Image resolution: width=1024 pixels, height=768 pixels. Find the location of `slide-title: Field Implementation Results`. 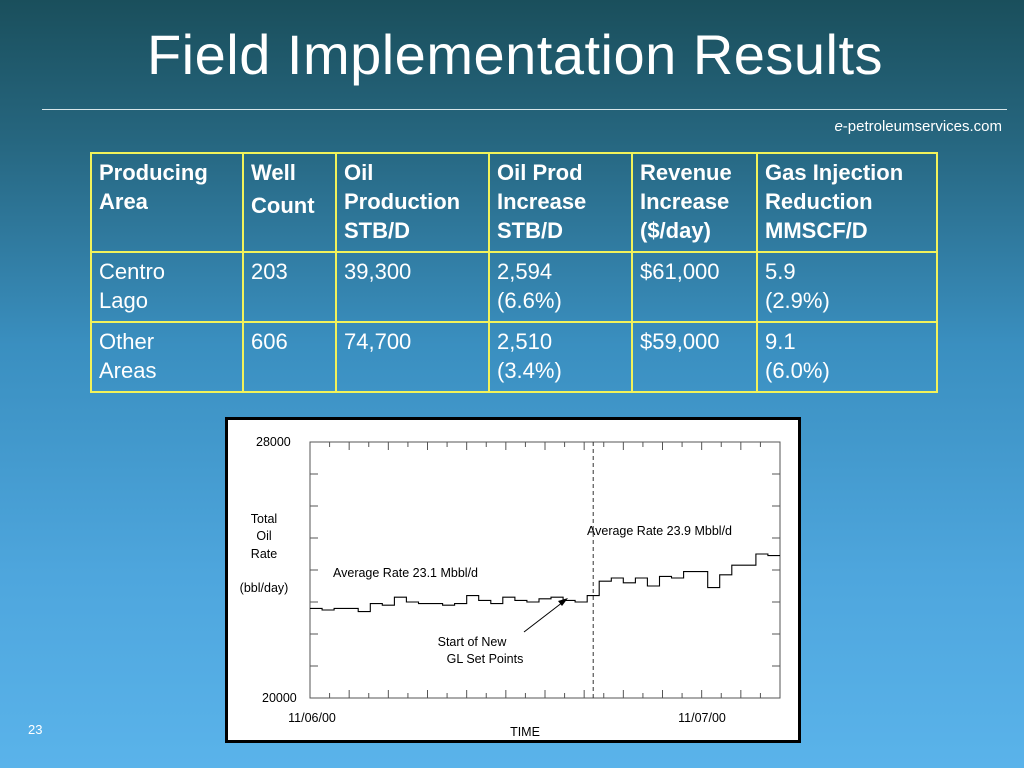

slide-title: Field Implementation Results is located at coordinates (515, 54).